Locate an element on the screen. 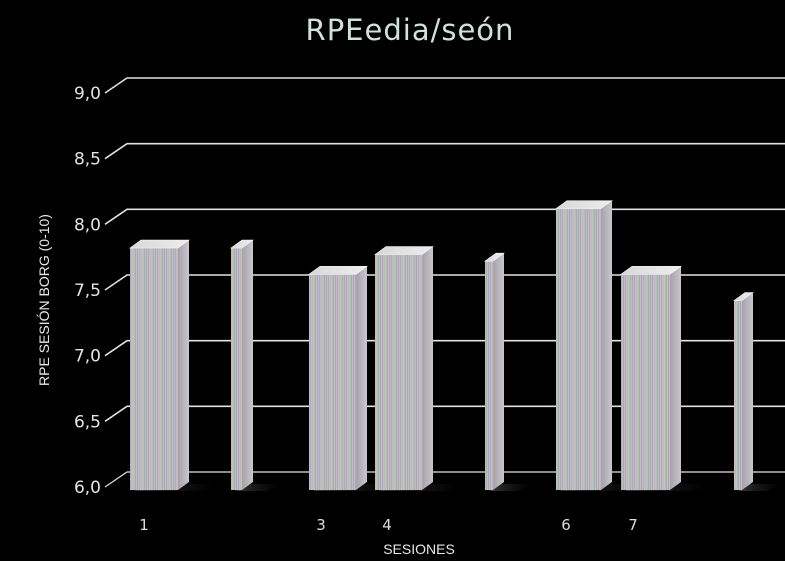 Image resolution: width=785 pixels, height=561 pixels. y-tick-label: 6,5 is located at coordinates (87, 422).